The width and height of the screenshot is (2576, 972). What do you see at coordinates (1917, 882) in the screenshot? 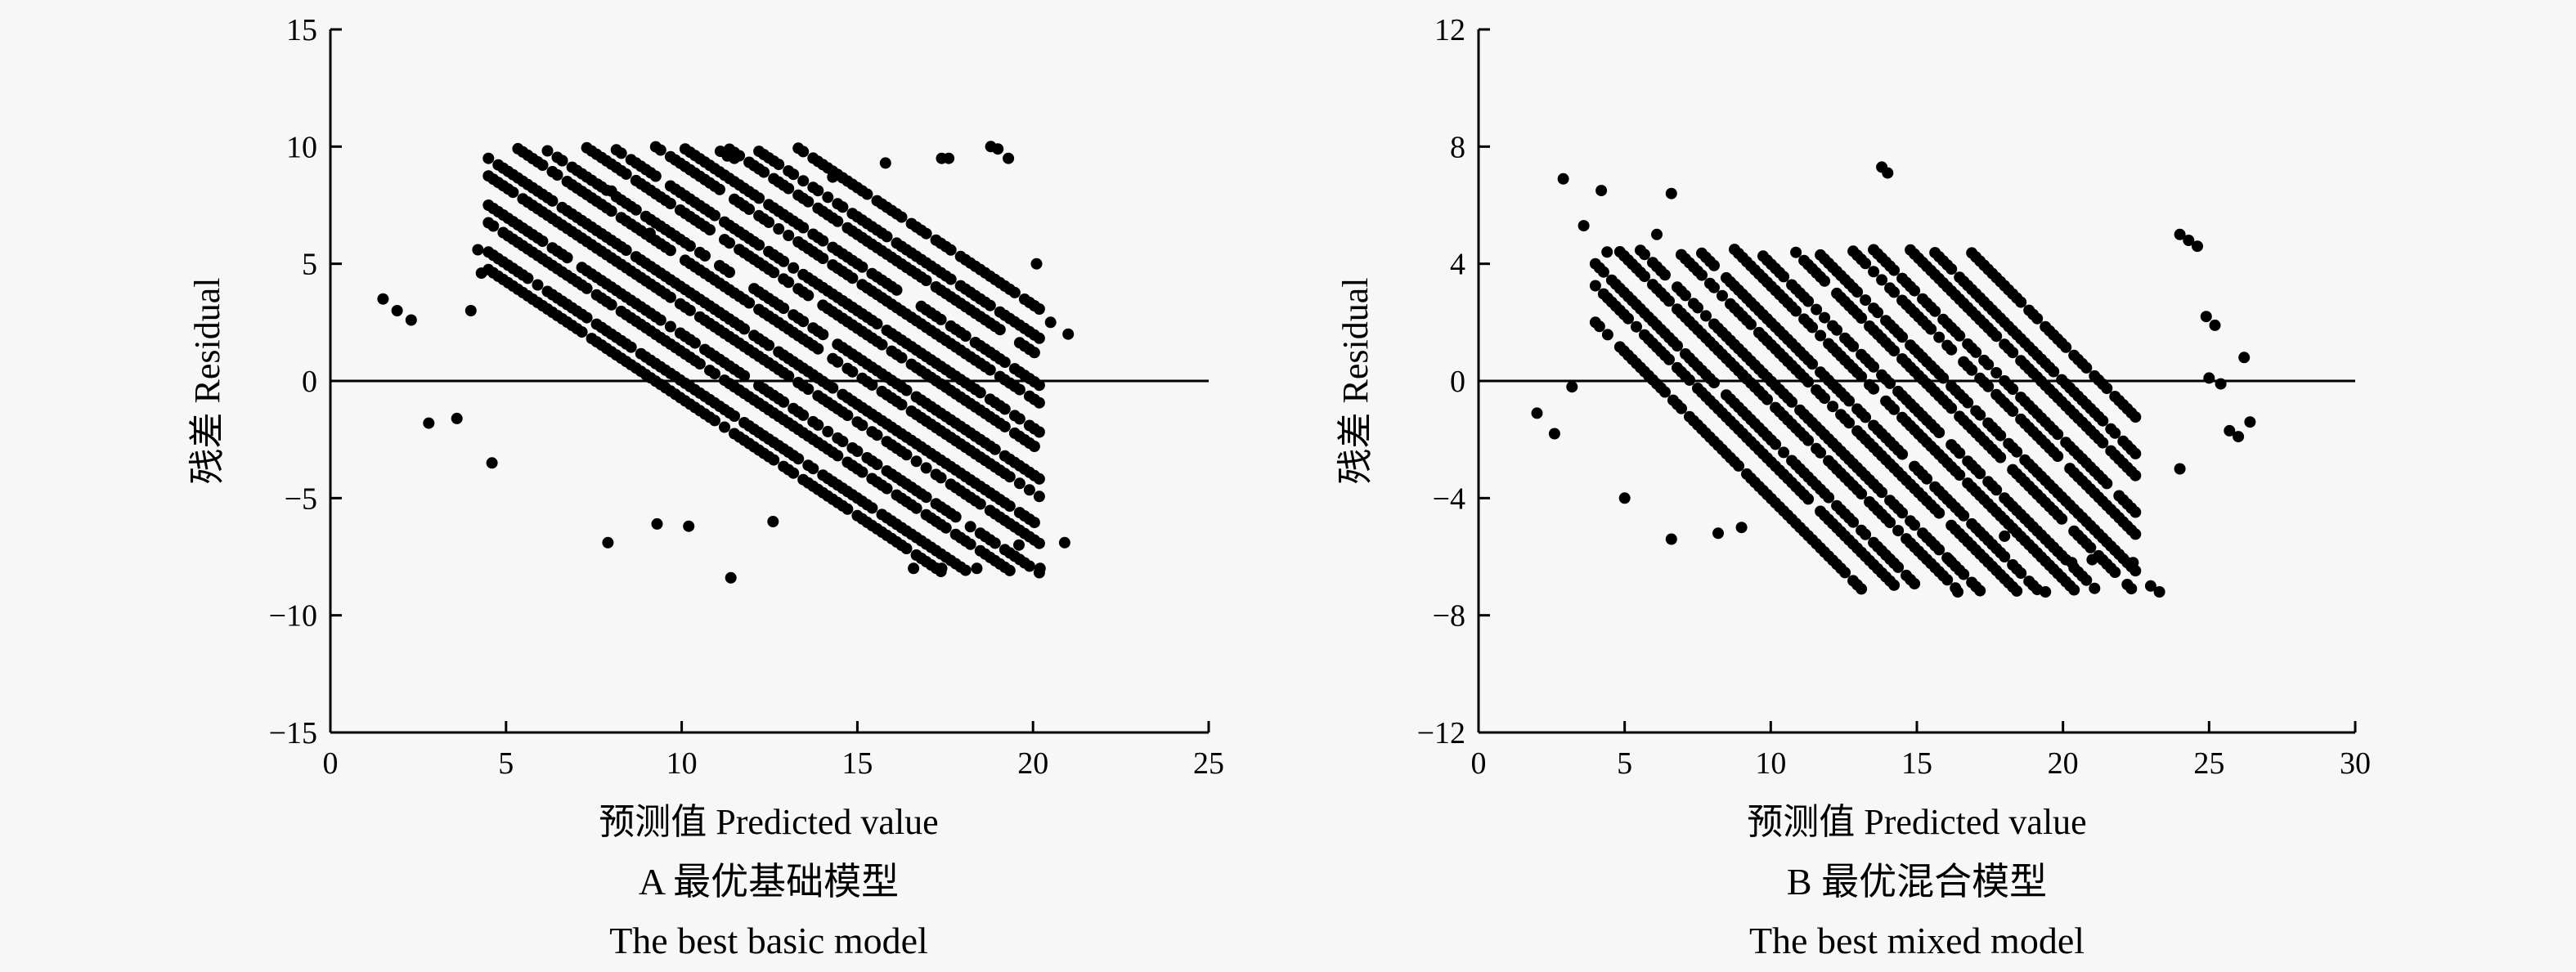
I see `panel-b-caption: B 最优混合模型` at bounding box center [1917, 882].